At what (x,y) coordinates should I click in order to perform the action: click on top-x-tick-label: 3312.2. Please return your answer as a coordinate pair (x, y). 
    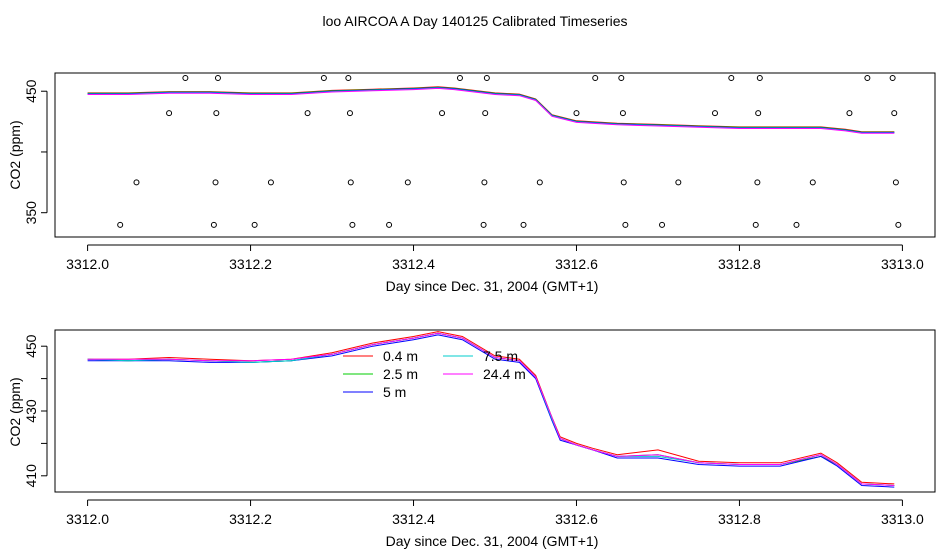
    Looking at the image, I should click on (250, 264).